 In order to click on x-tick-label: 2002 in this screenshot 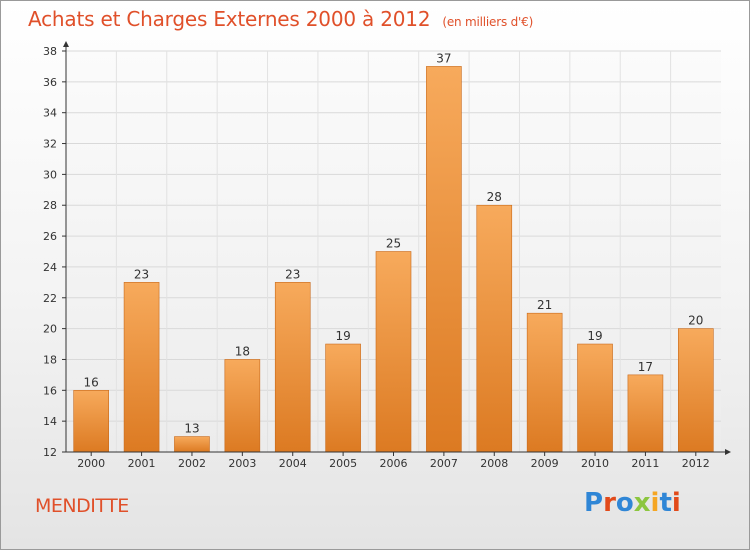, I will do `click(192, 463)`.